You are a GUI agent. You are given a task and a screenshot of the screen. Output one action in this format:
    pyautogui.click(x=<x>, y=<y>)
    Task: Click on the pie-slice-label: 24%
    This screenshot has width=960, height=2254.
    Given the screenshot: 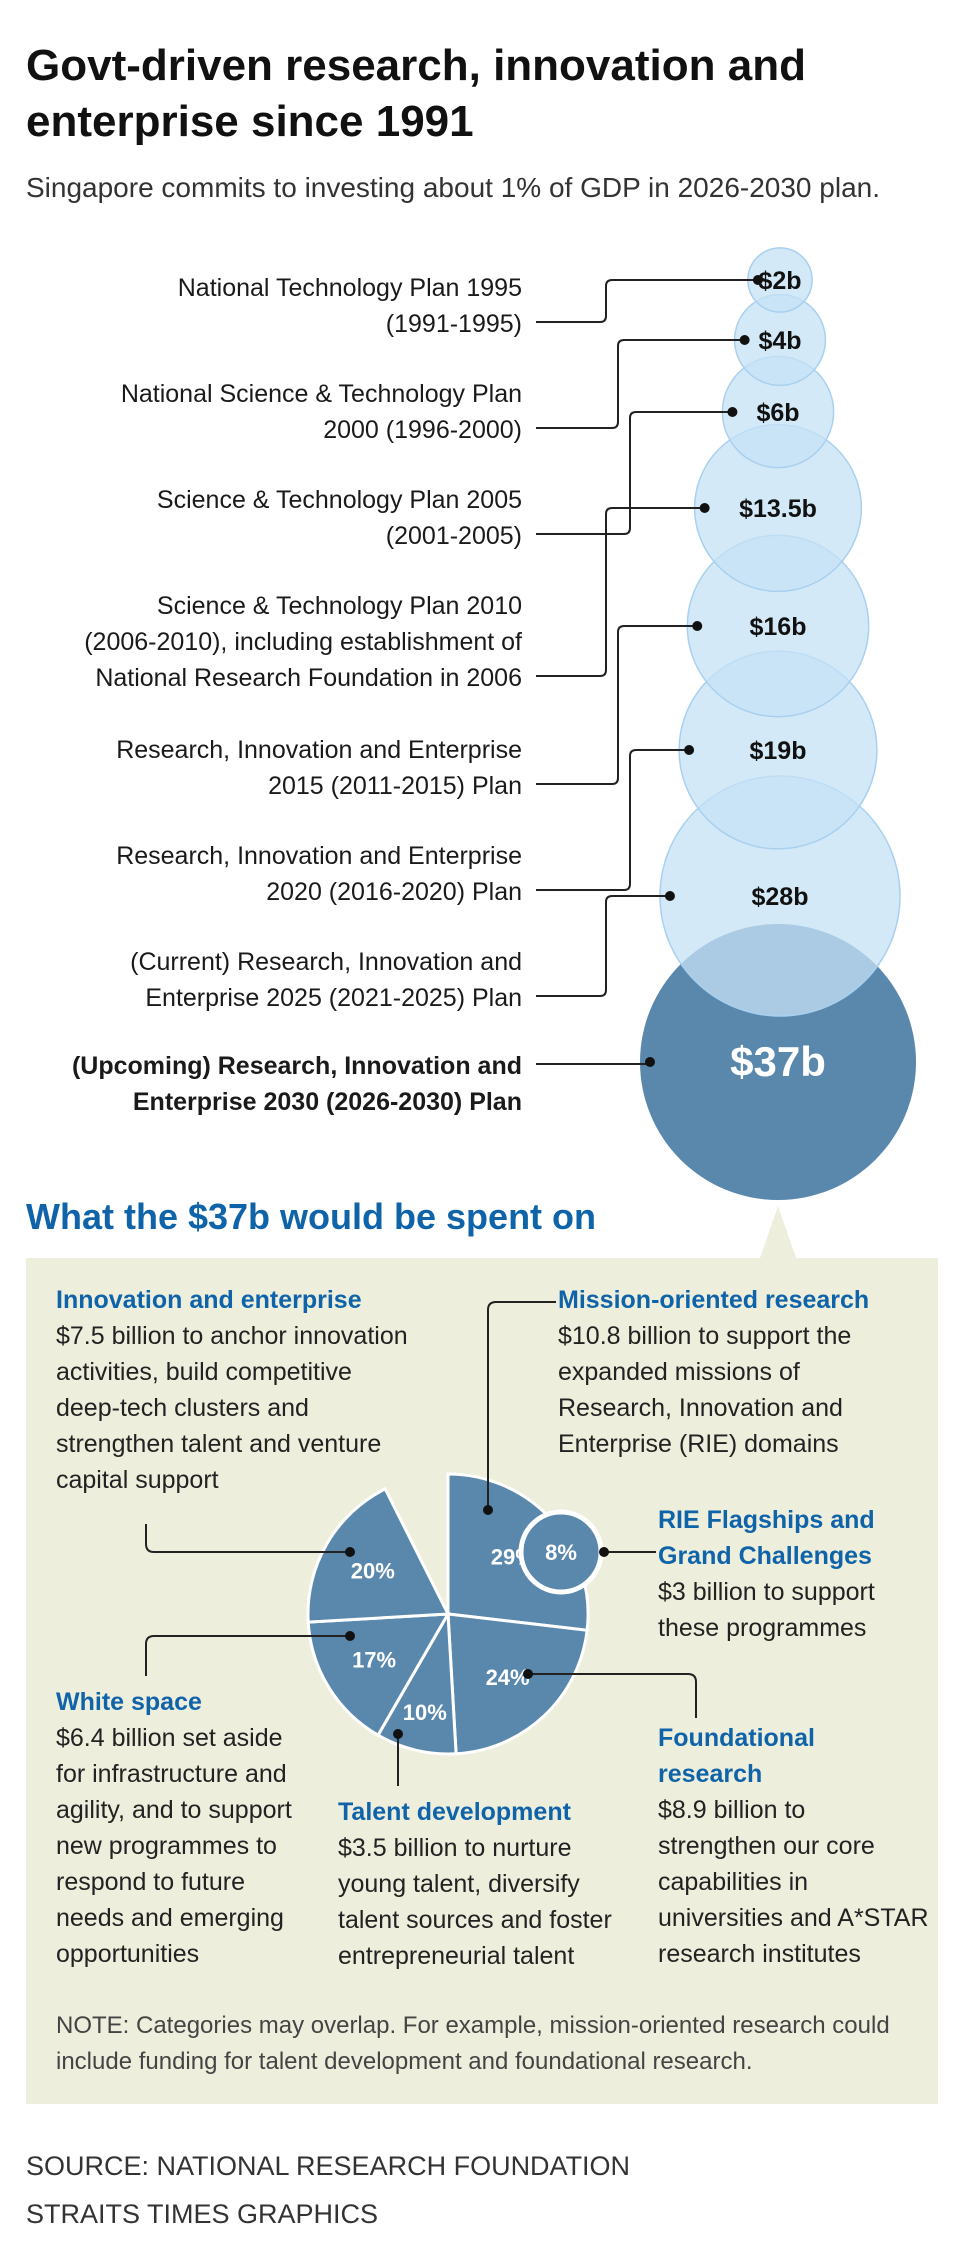 What is the action you would take?
    pyautogui.click(x=508, y=1677)
    